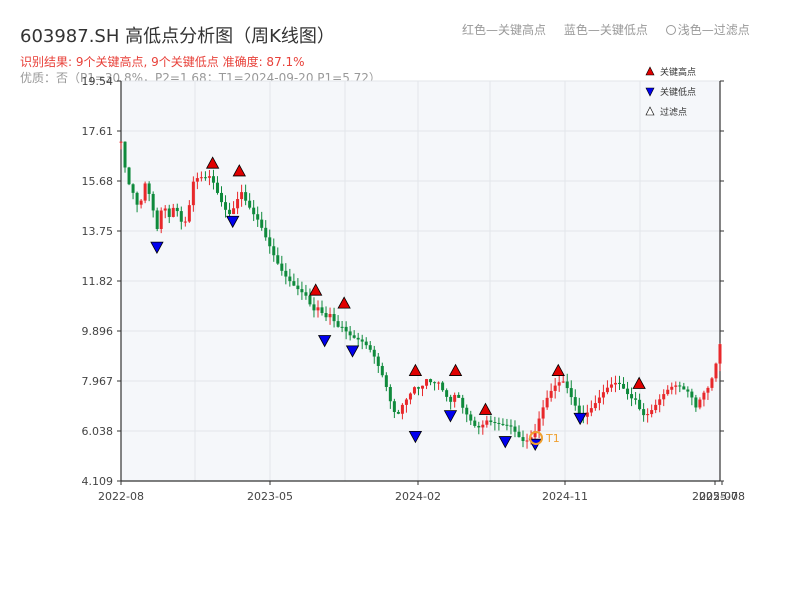 This screenshot has width=800, height=600. Describe the element at coordinates (98, 281) in the screenshot. I see `y-tick-label: 11.82` at that location.